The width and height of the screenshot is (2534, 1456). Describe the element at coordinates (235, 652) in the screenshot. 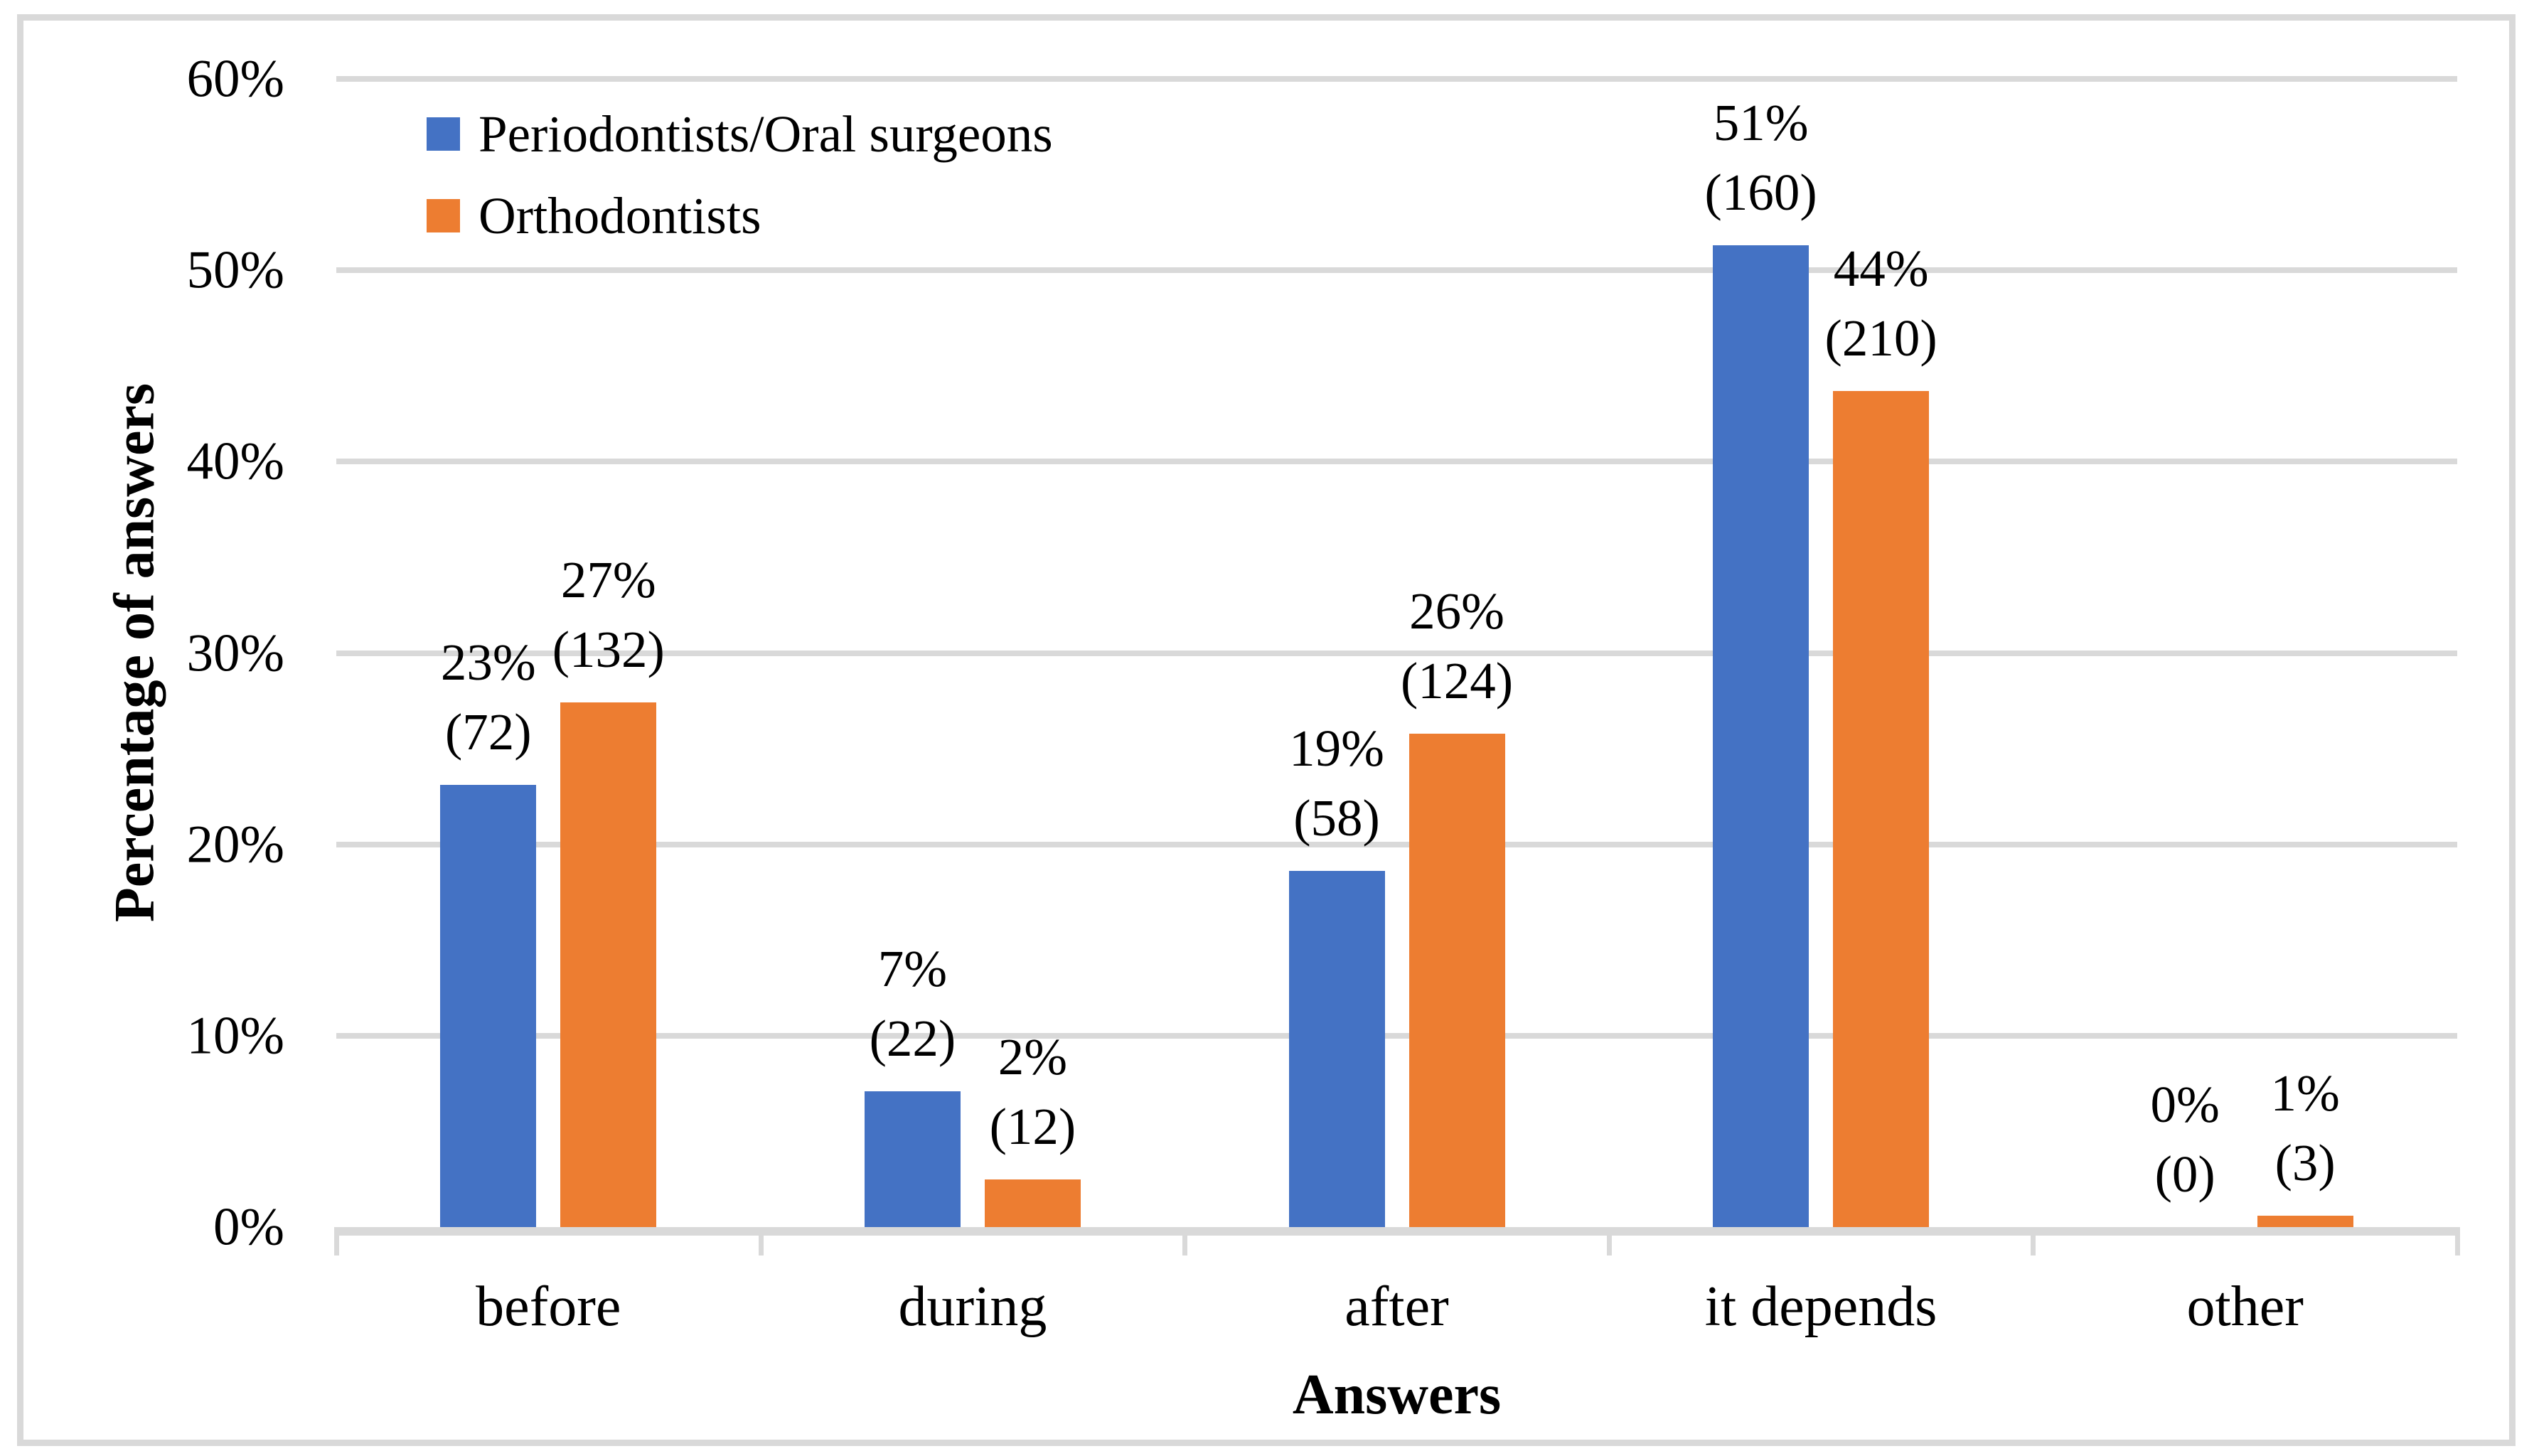

I see `y-tick-label: 30%` at that location.